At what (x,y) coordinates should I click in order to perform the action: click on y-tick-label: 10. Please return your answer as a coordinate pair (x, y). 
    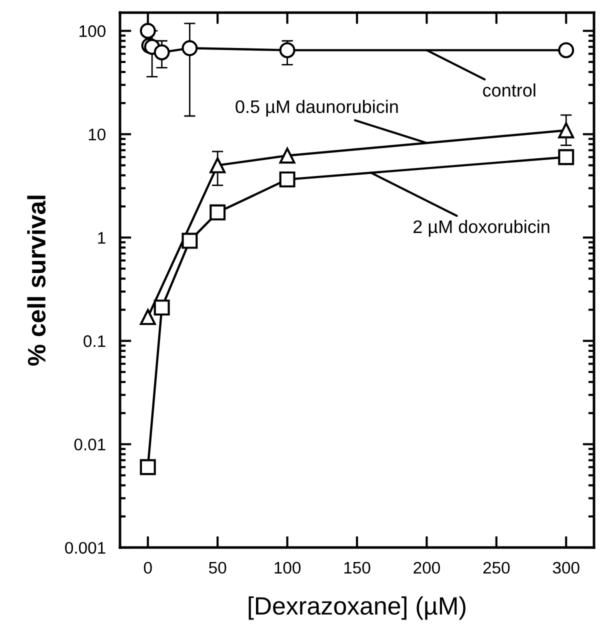
    Looking at the image, I should click on (97, 134).